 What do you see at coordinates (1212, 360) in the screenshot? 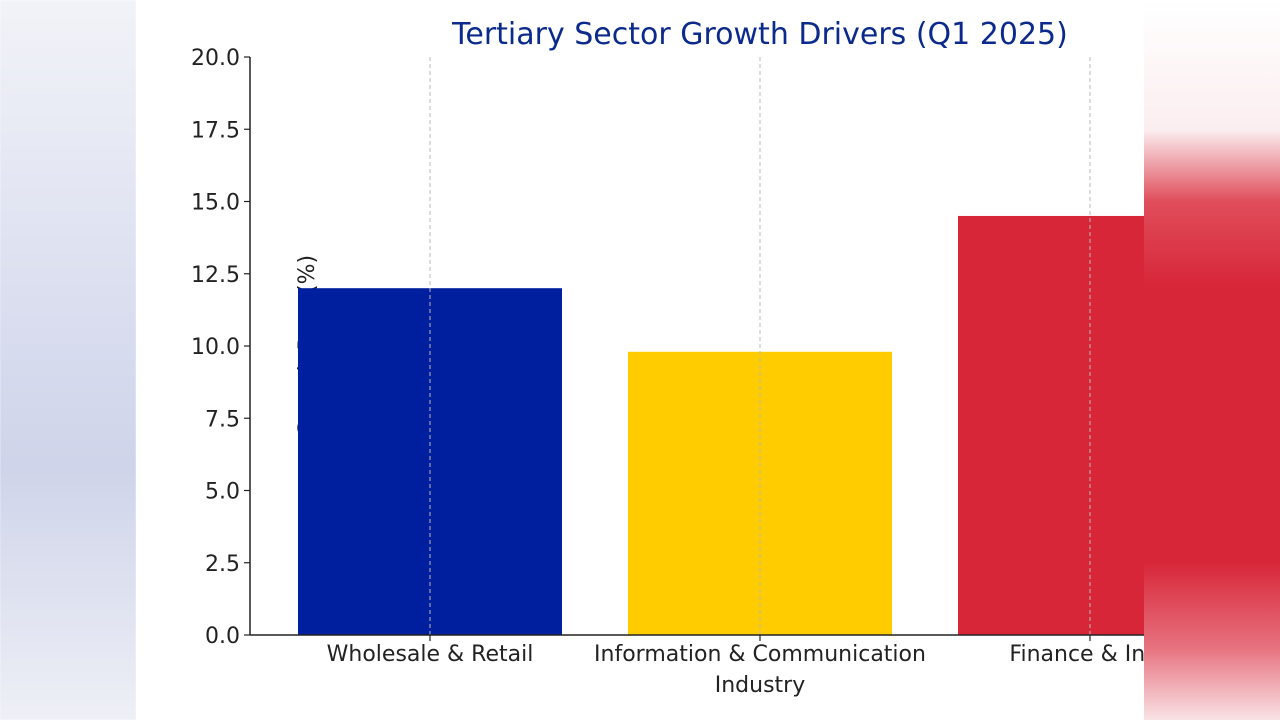
I see `background-right-blur` at bounding box center [1212, 360].